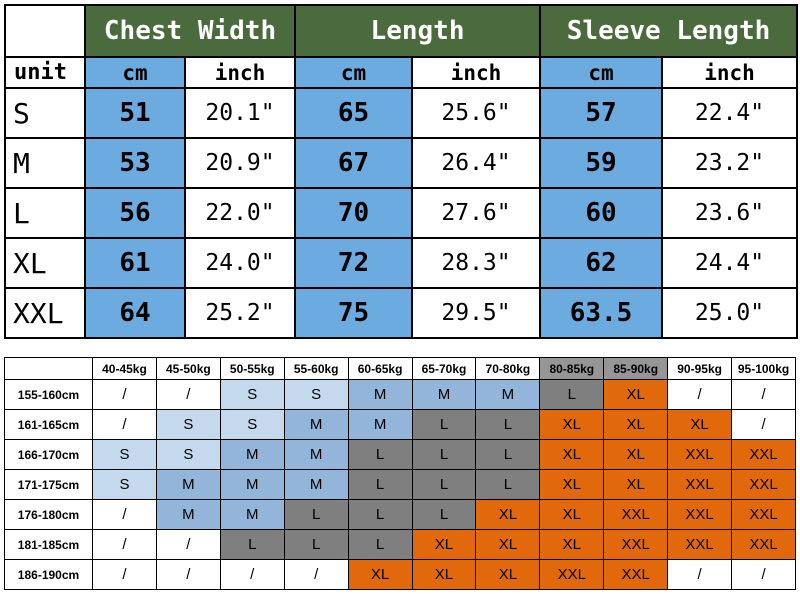 This screenshot has width=800, height=594. Describe the element at coordinates (135, 213) in the screenshot. I see `cm-value: 56` at that location.